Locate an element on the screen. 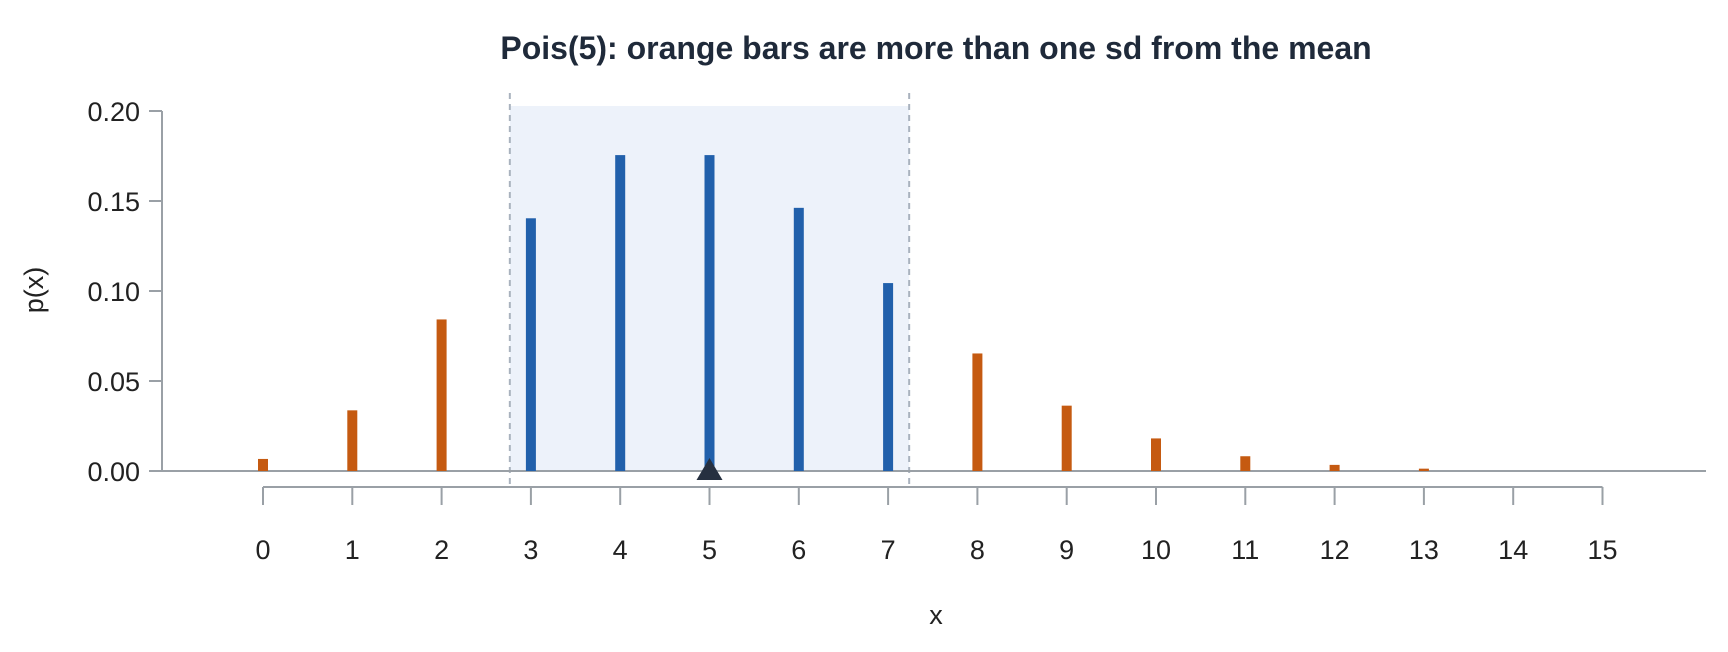 Image resolution: width=1728 pixels, height=652 pixels. x-tick-label: 8 is located at coordinates (977, 550).